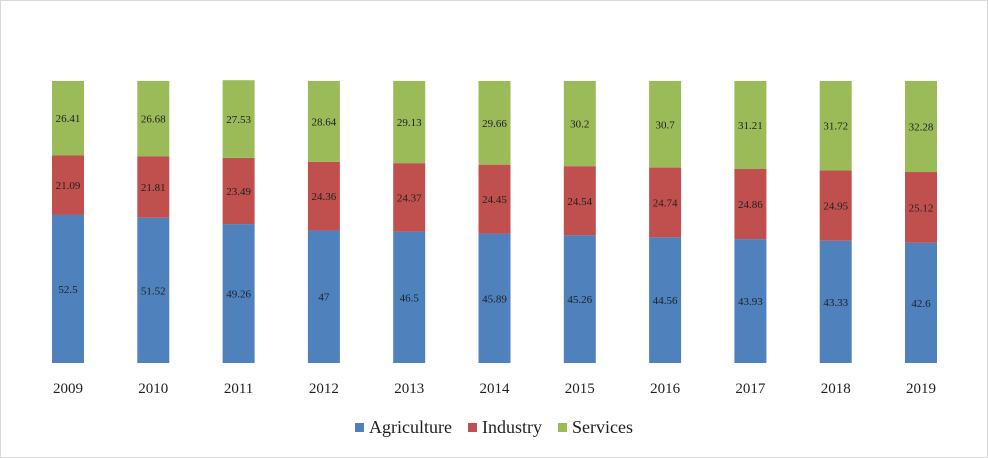 The image size is (988, 458). I want to click on bar-services-2018, so click(835, 126).